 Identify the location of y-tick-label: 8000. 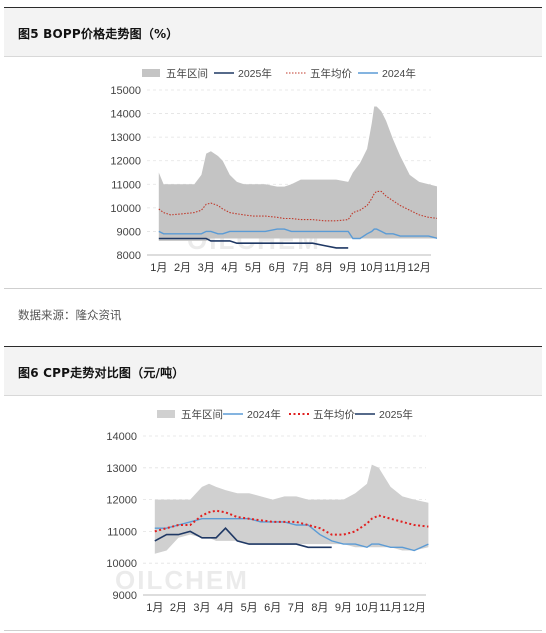
(129, 256).